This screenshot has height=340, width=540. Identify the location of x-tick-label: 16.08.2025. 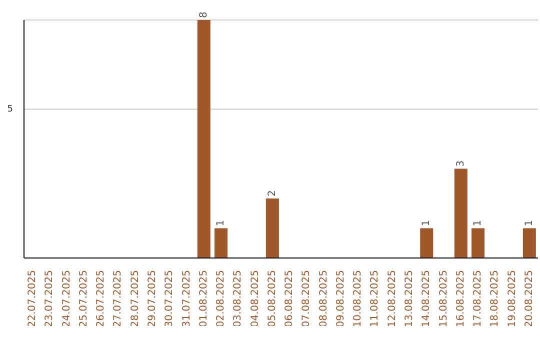
(460, 299).